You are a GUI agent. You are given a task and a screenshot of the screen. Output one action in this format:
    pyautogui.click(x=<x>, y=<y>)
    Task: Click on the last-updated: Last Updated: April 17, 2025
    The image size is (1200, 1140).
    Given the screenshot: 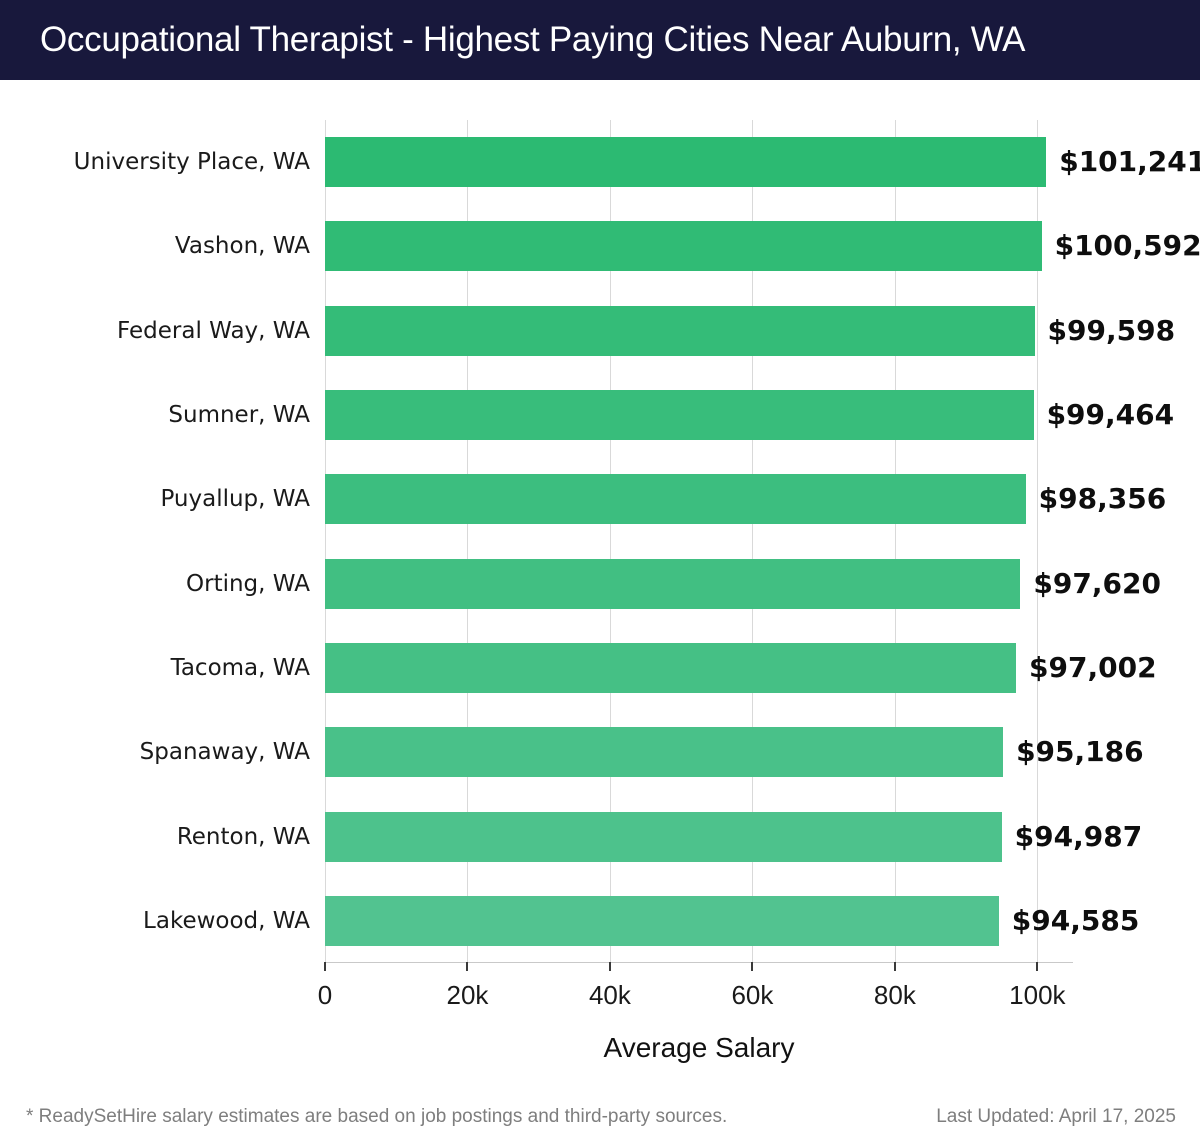 What is the action you would take?
    pyautogui.click(x=1056, y=1116)
    